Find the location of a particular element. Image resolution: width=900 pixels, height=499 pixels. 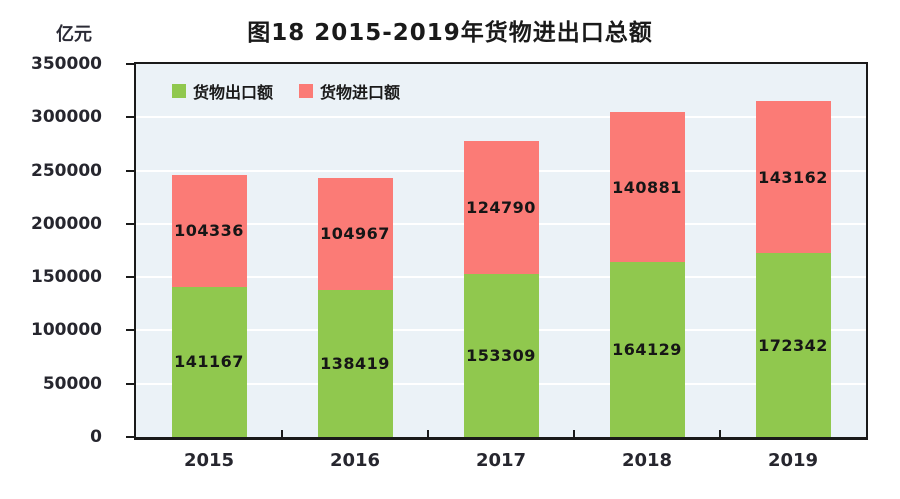

stacked-bar-2019: 172342 143162 is located at coordinates (793, 268).